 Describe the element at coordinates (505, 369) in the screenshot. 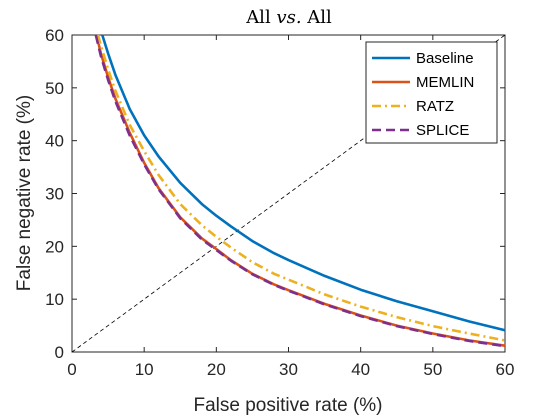

I see `x-tick-label: 60` at that location.